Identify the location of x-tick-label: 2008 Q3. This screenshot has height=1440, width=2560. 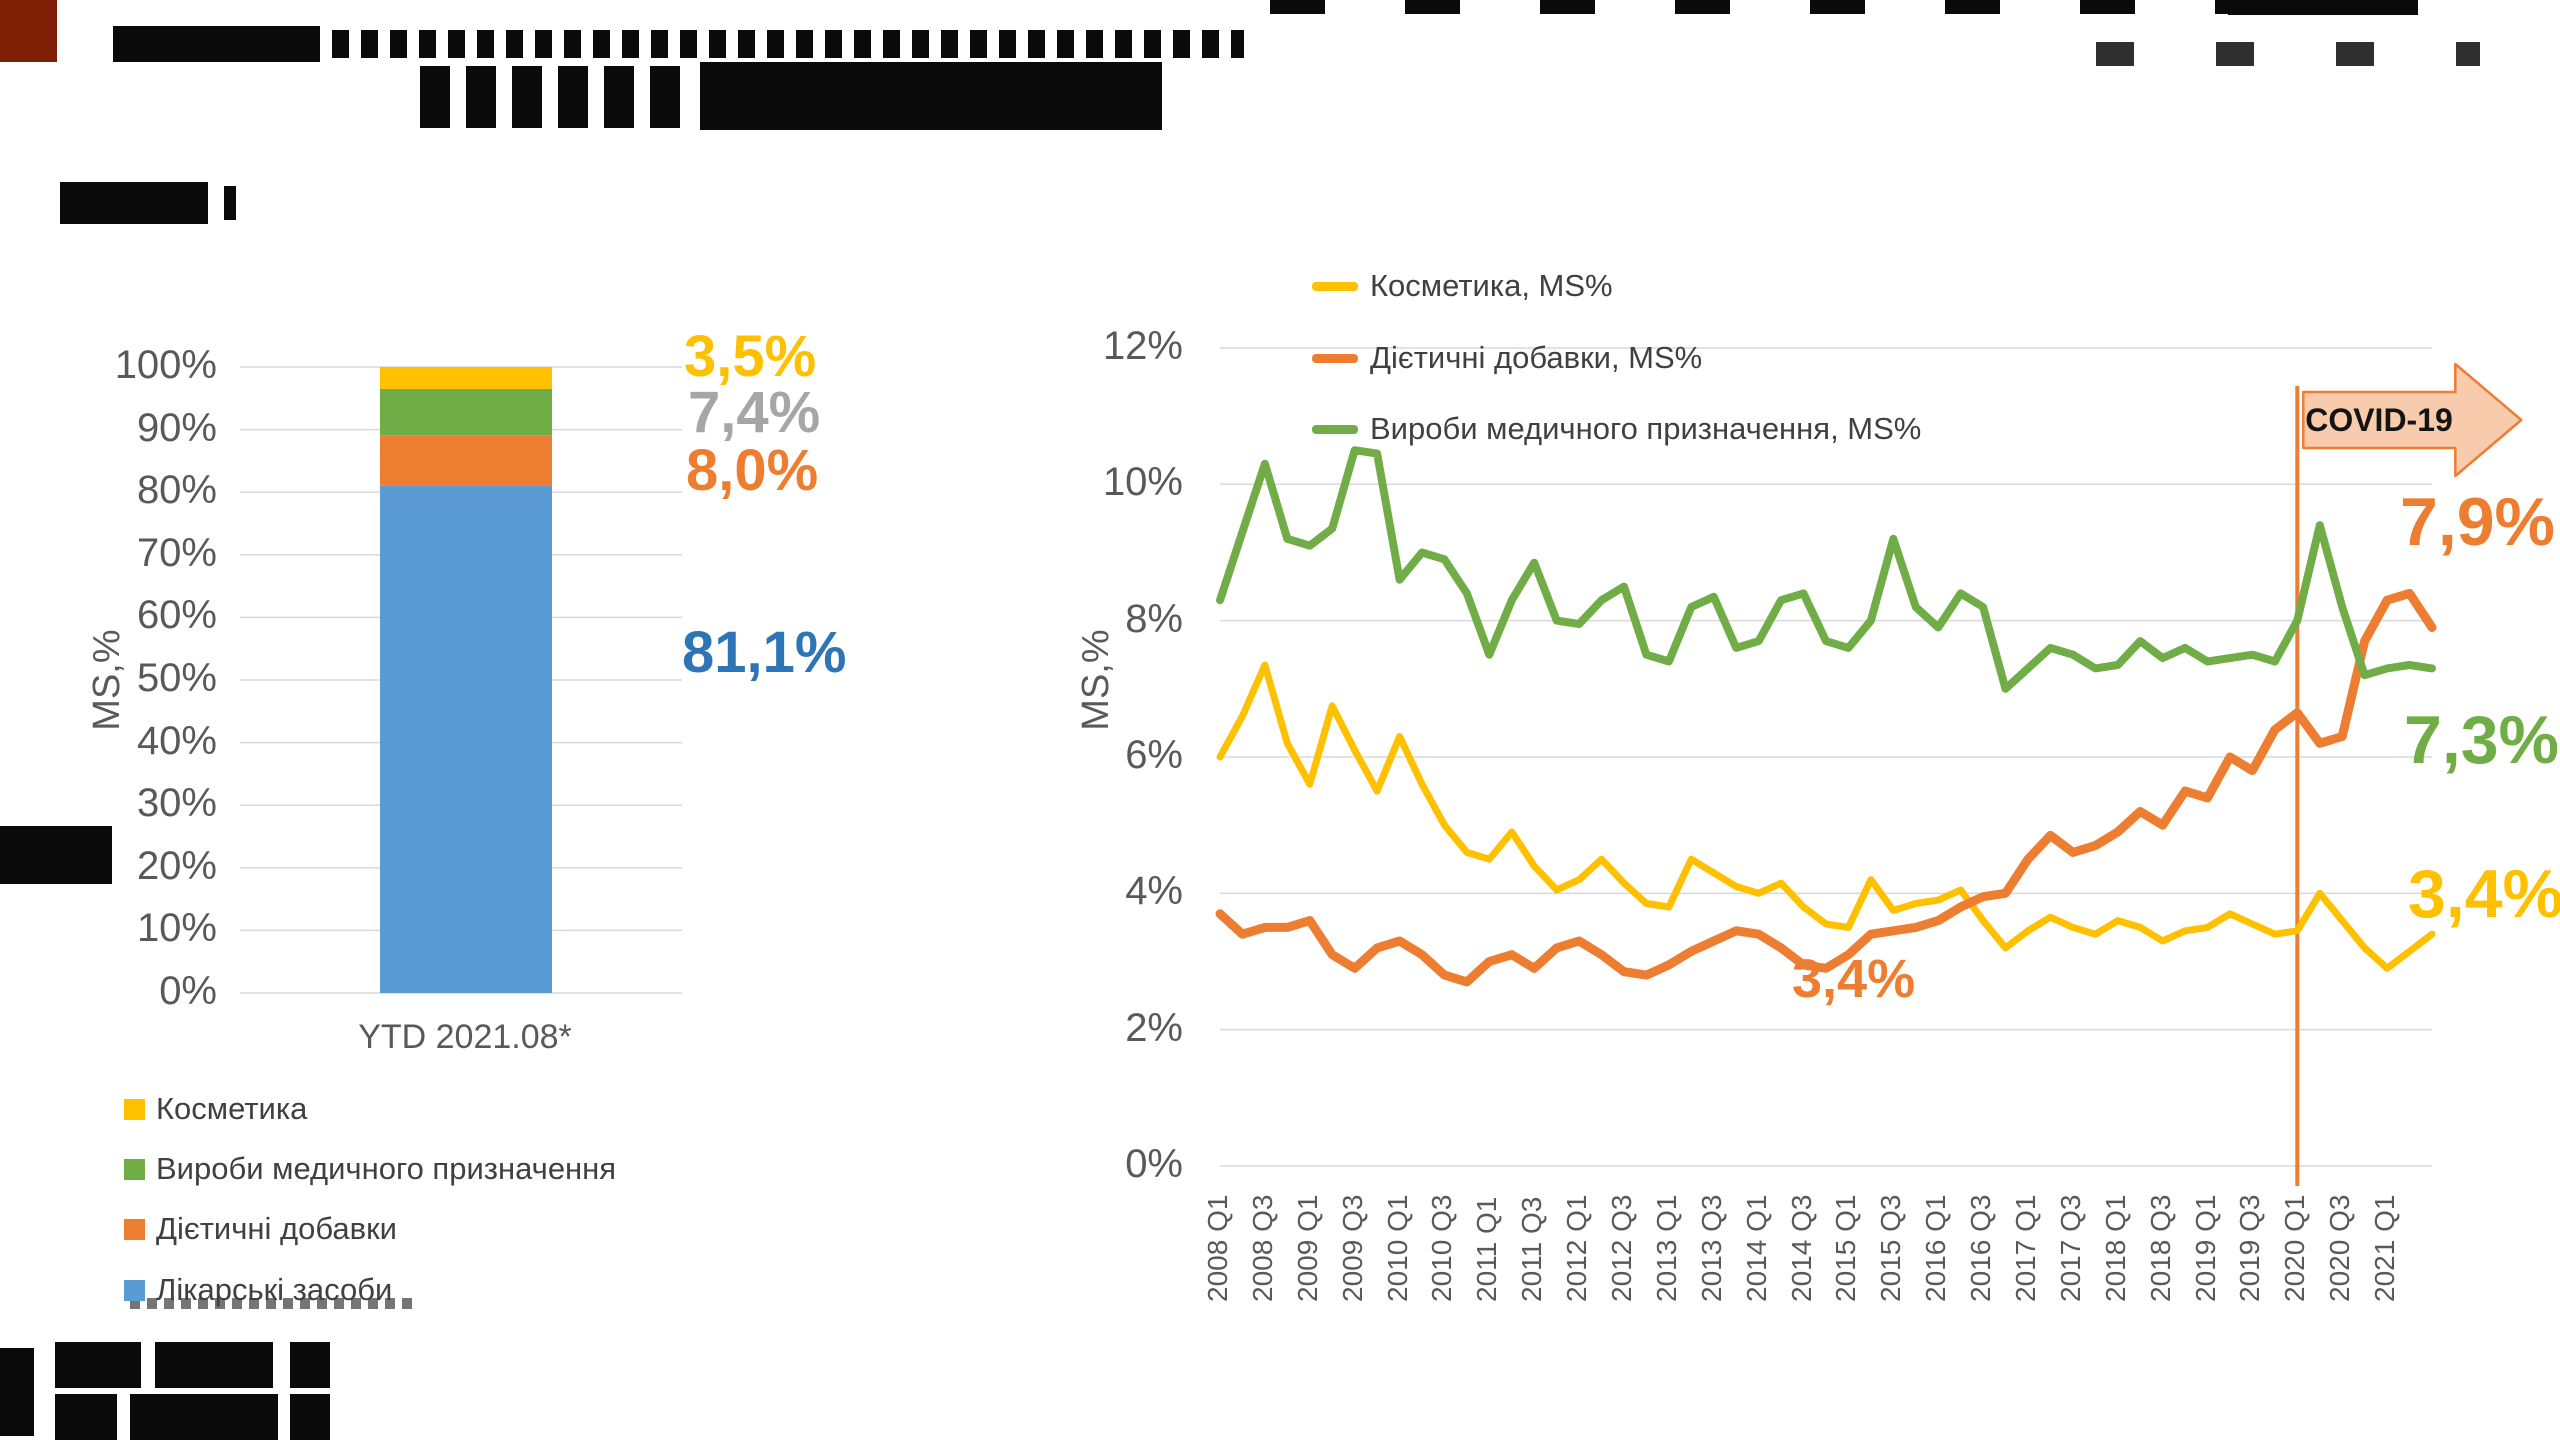
(1262, 1248).